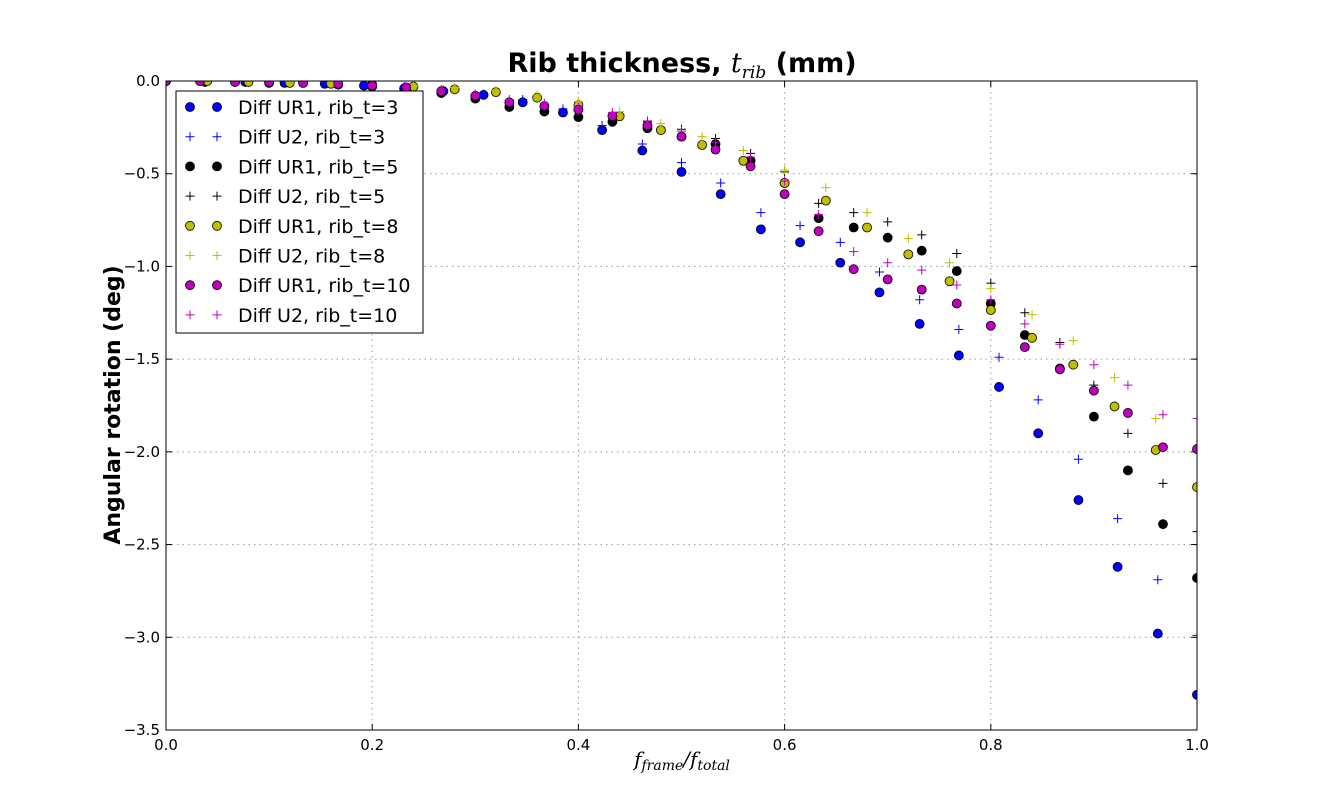 The image size is (1330, 811). I want to click on legend-item: Diff UR1, rib_t=3, so click(291, 108).